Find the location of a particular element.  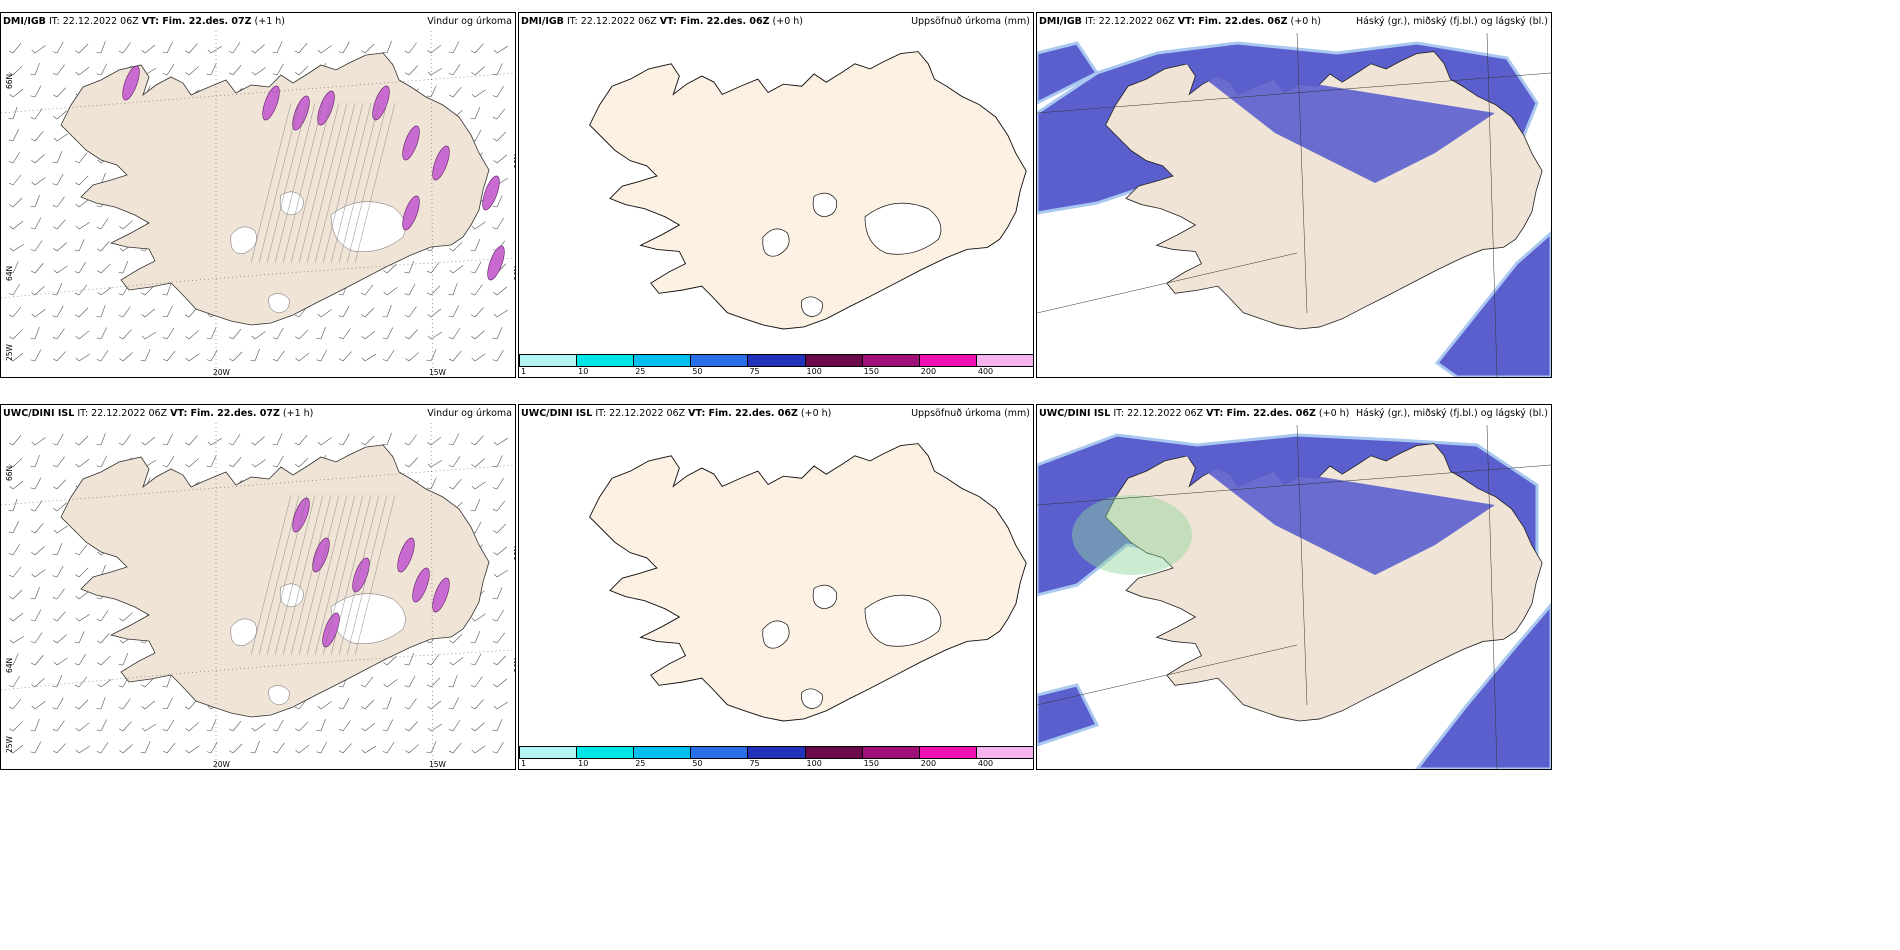

colorbar-tick: 50 is located at coordinates (697, 371).